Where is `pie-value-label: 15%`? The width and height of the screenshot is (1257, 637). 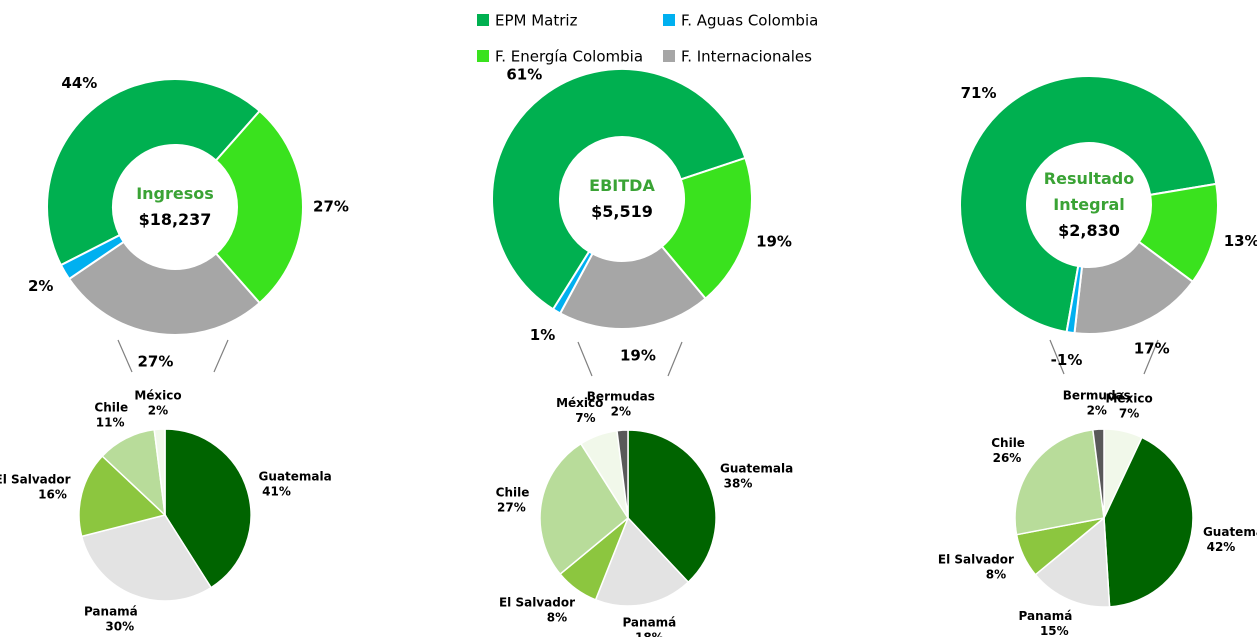 pie-value-label: 15% is located at coordinates (1054, 630).